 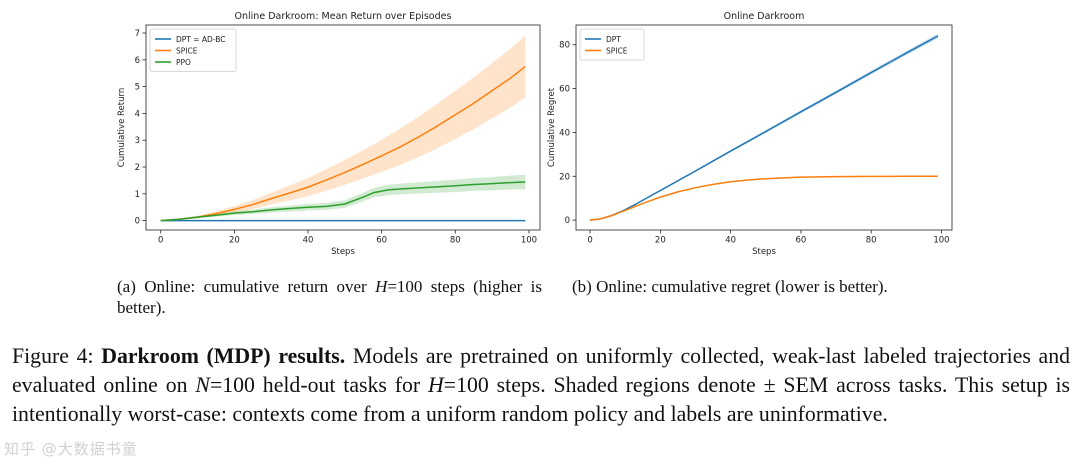 I want to click on subcaption-a-suffix: =100 steps (higher is better)., so click(x=329, y=297).